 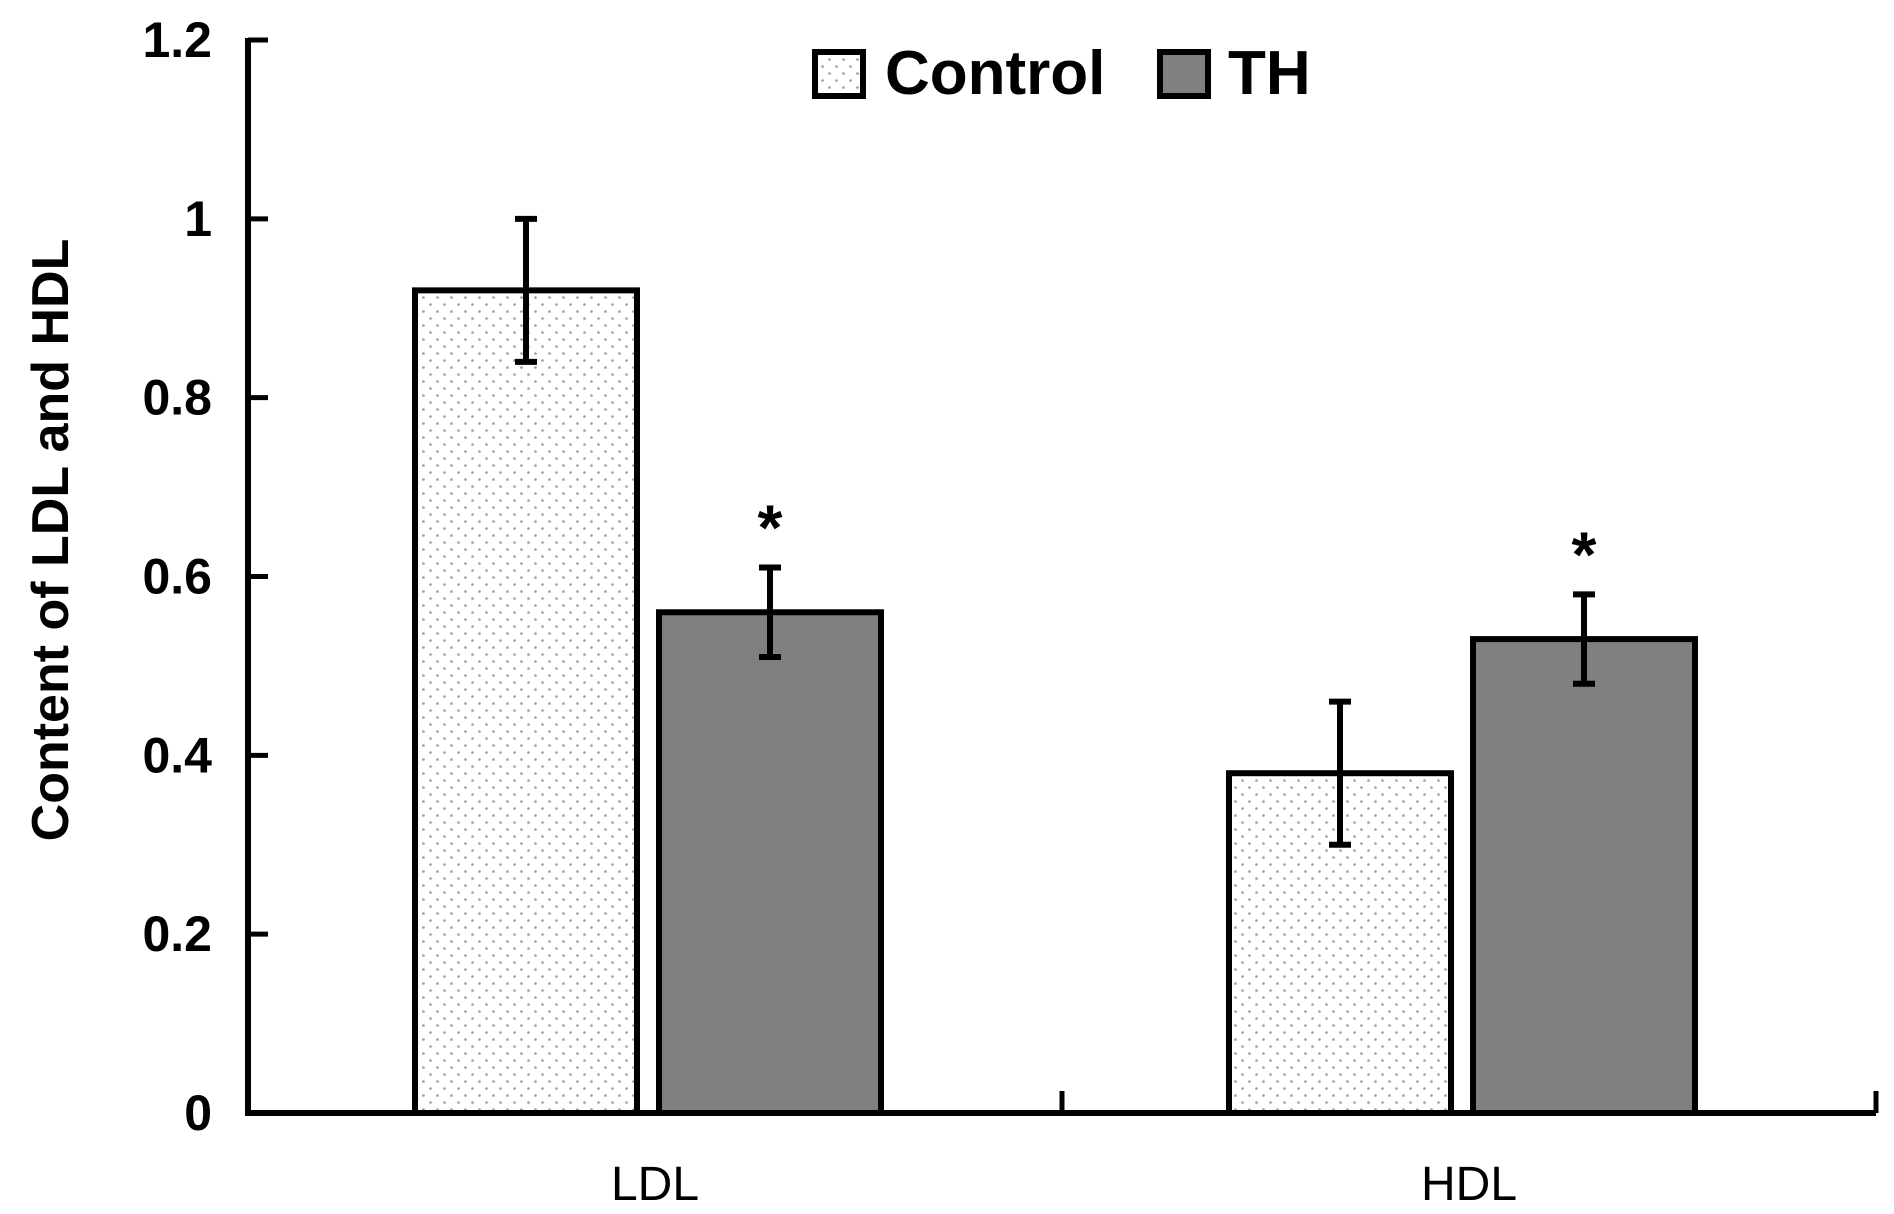 What do you see at coordinates (1269, 73) in the screenshot?
I see `legend-label-th: TH` at bounding box center [1269, 73].